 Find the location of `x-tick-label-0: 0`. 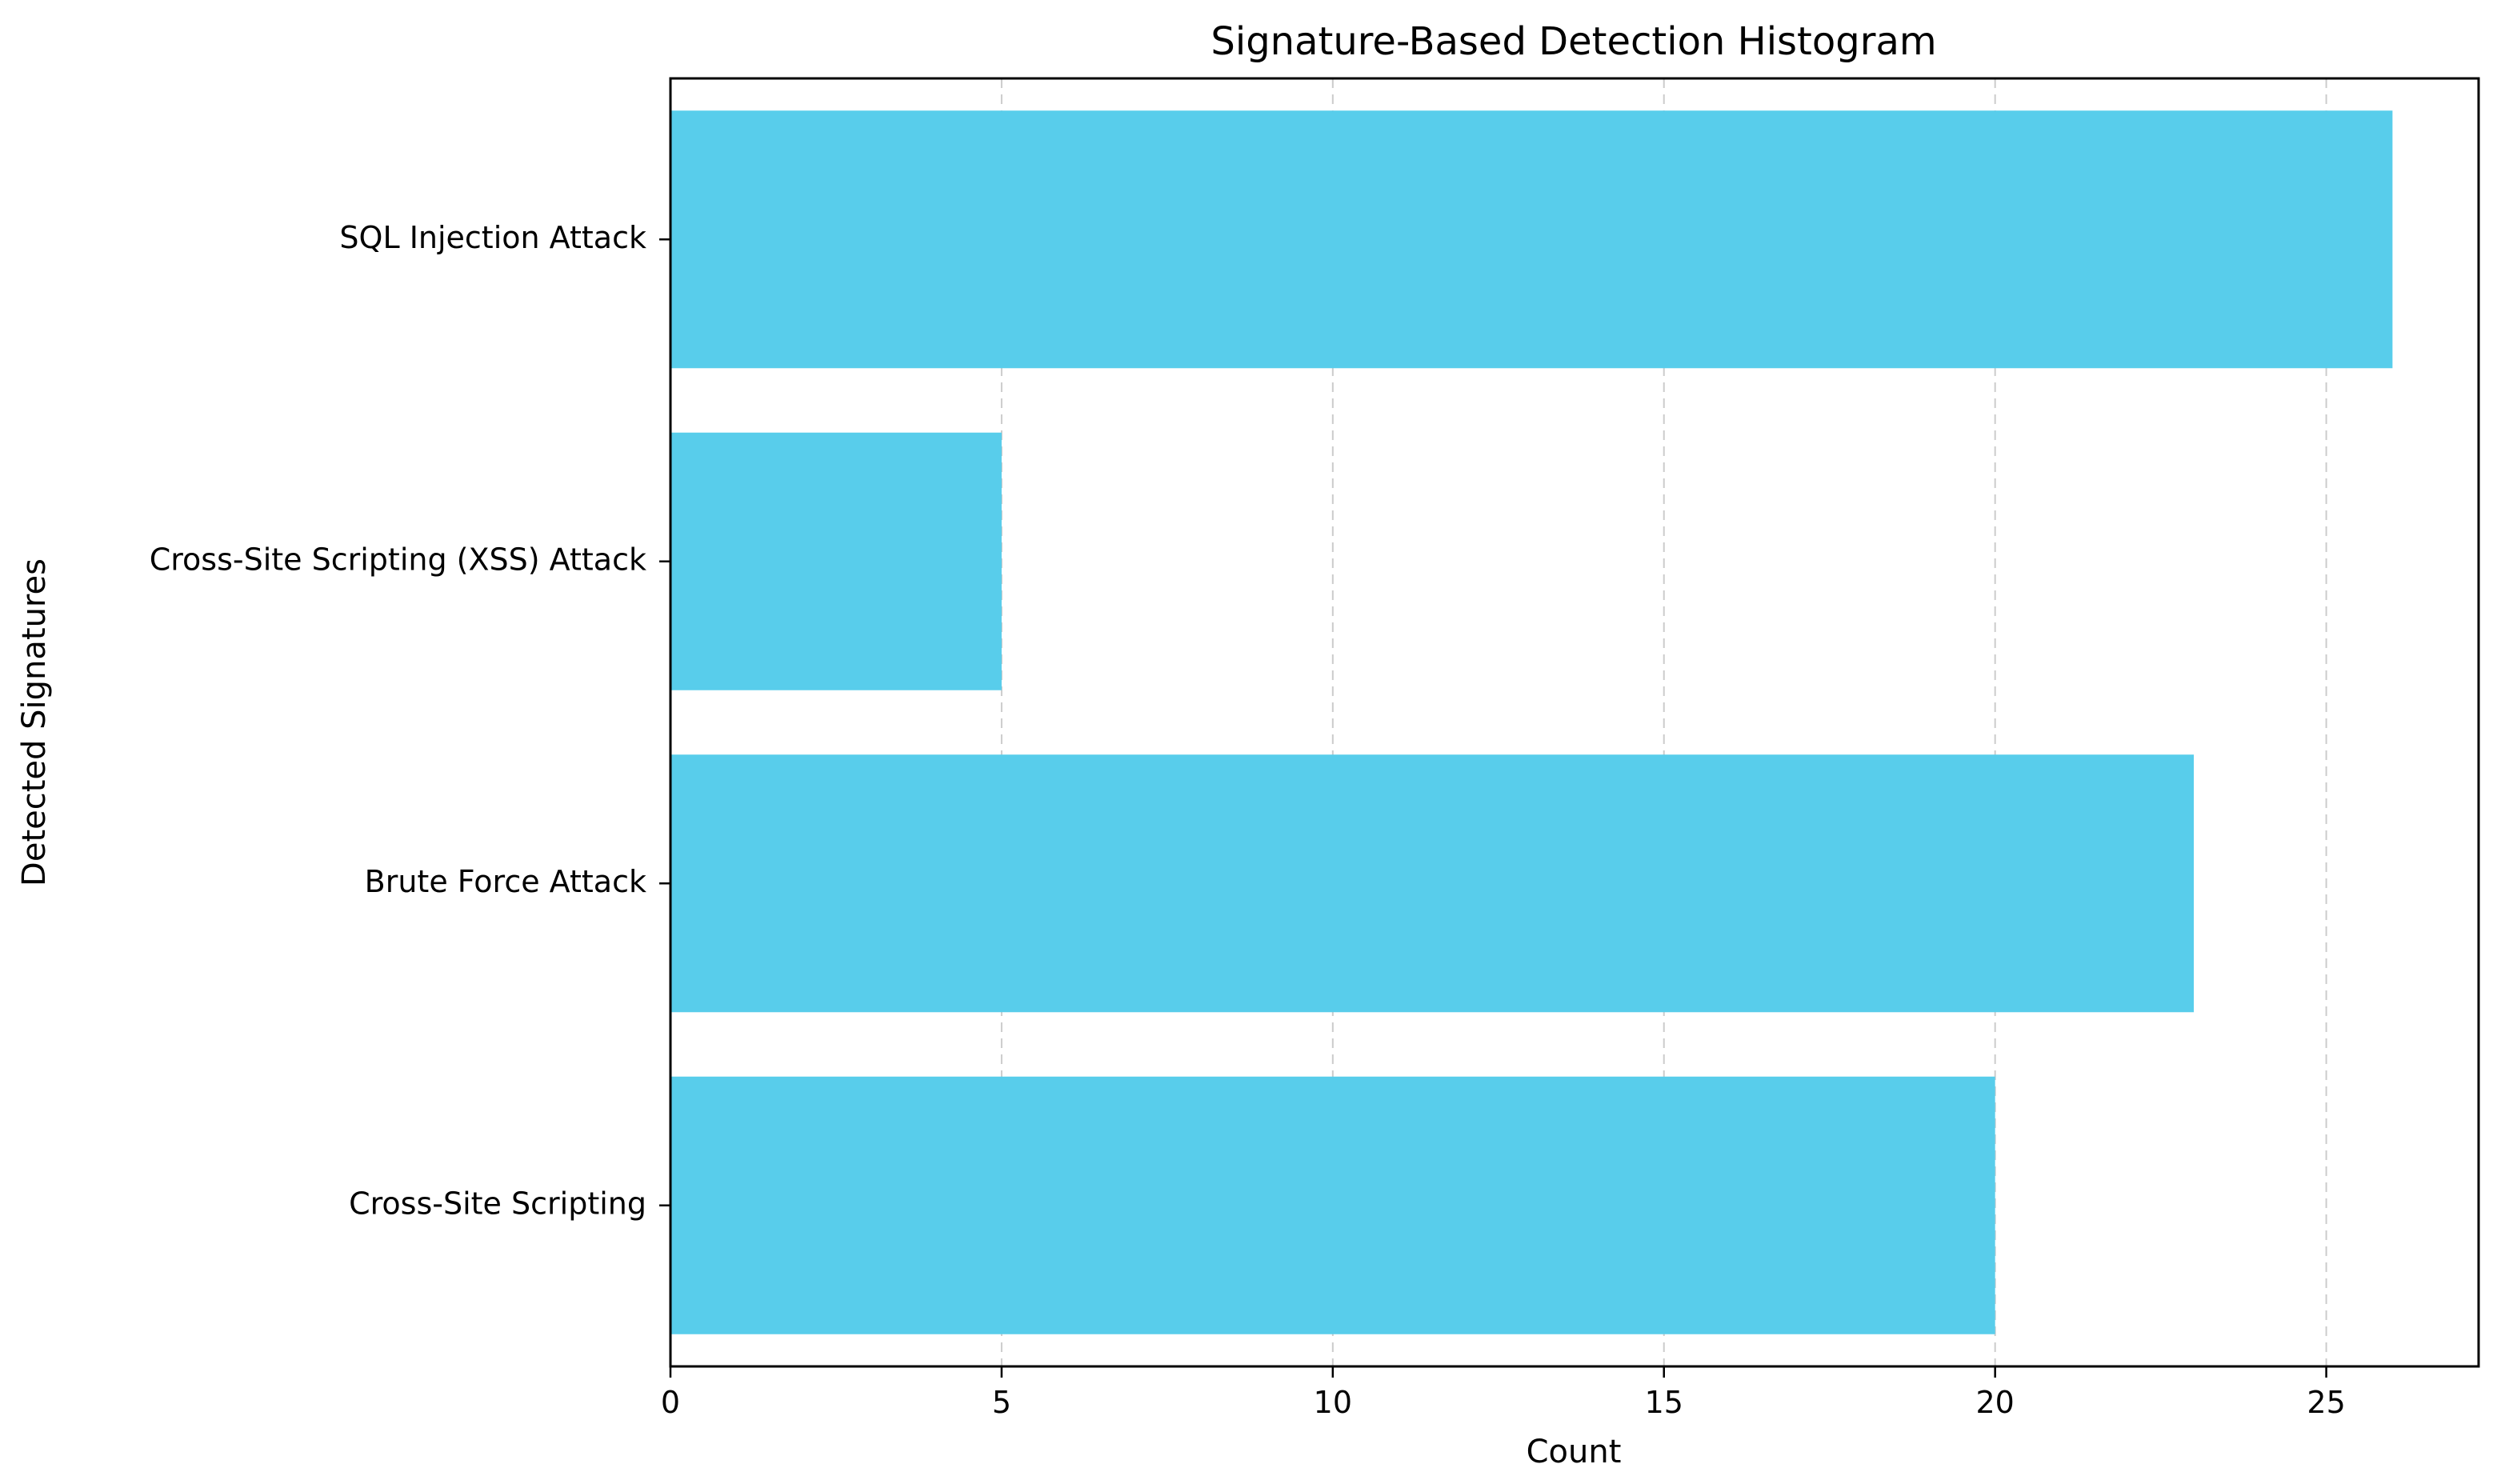

x-tick-label-0: 0 is located at coordinates (670, 1402).